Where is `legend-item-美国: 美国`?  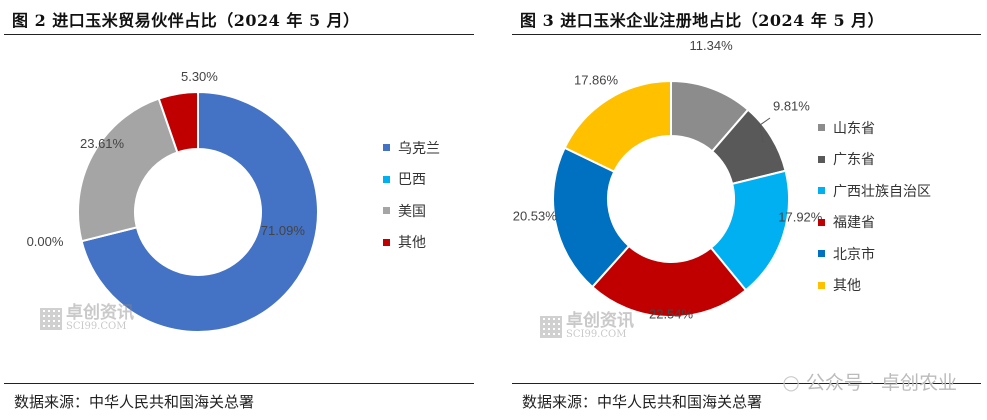 legend-item-美国: 美国 is located at coordinates (411, 211).